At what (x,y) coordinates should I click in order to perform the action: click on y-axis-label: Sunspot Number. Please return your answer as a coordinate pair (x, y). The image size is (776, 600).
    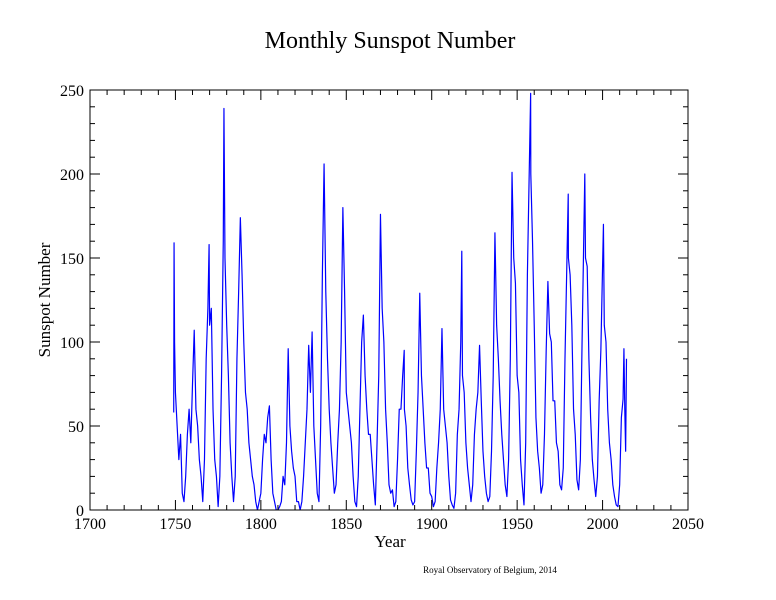
    Looking at the image, I should click on (44, 299).